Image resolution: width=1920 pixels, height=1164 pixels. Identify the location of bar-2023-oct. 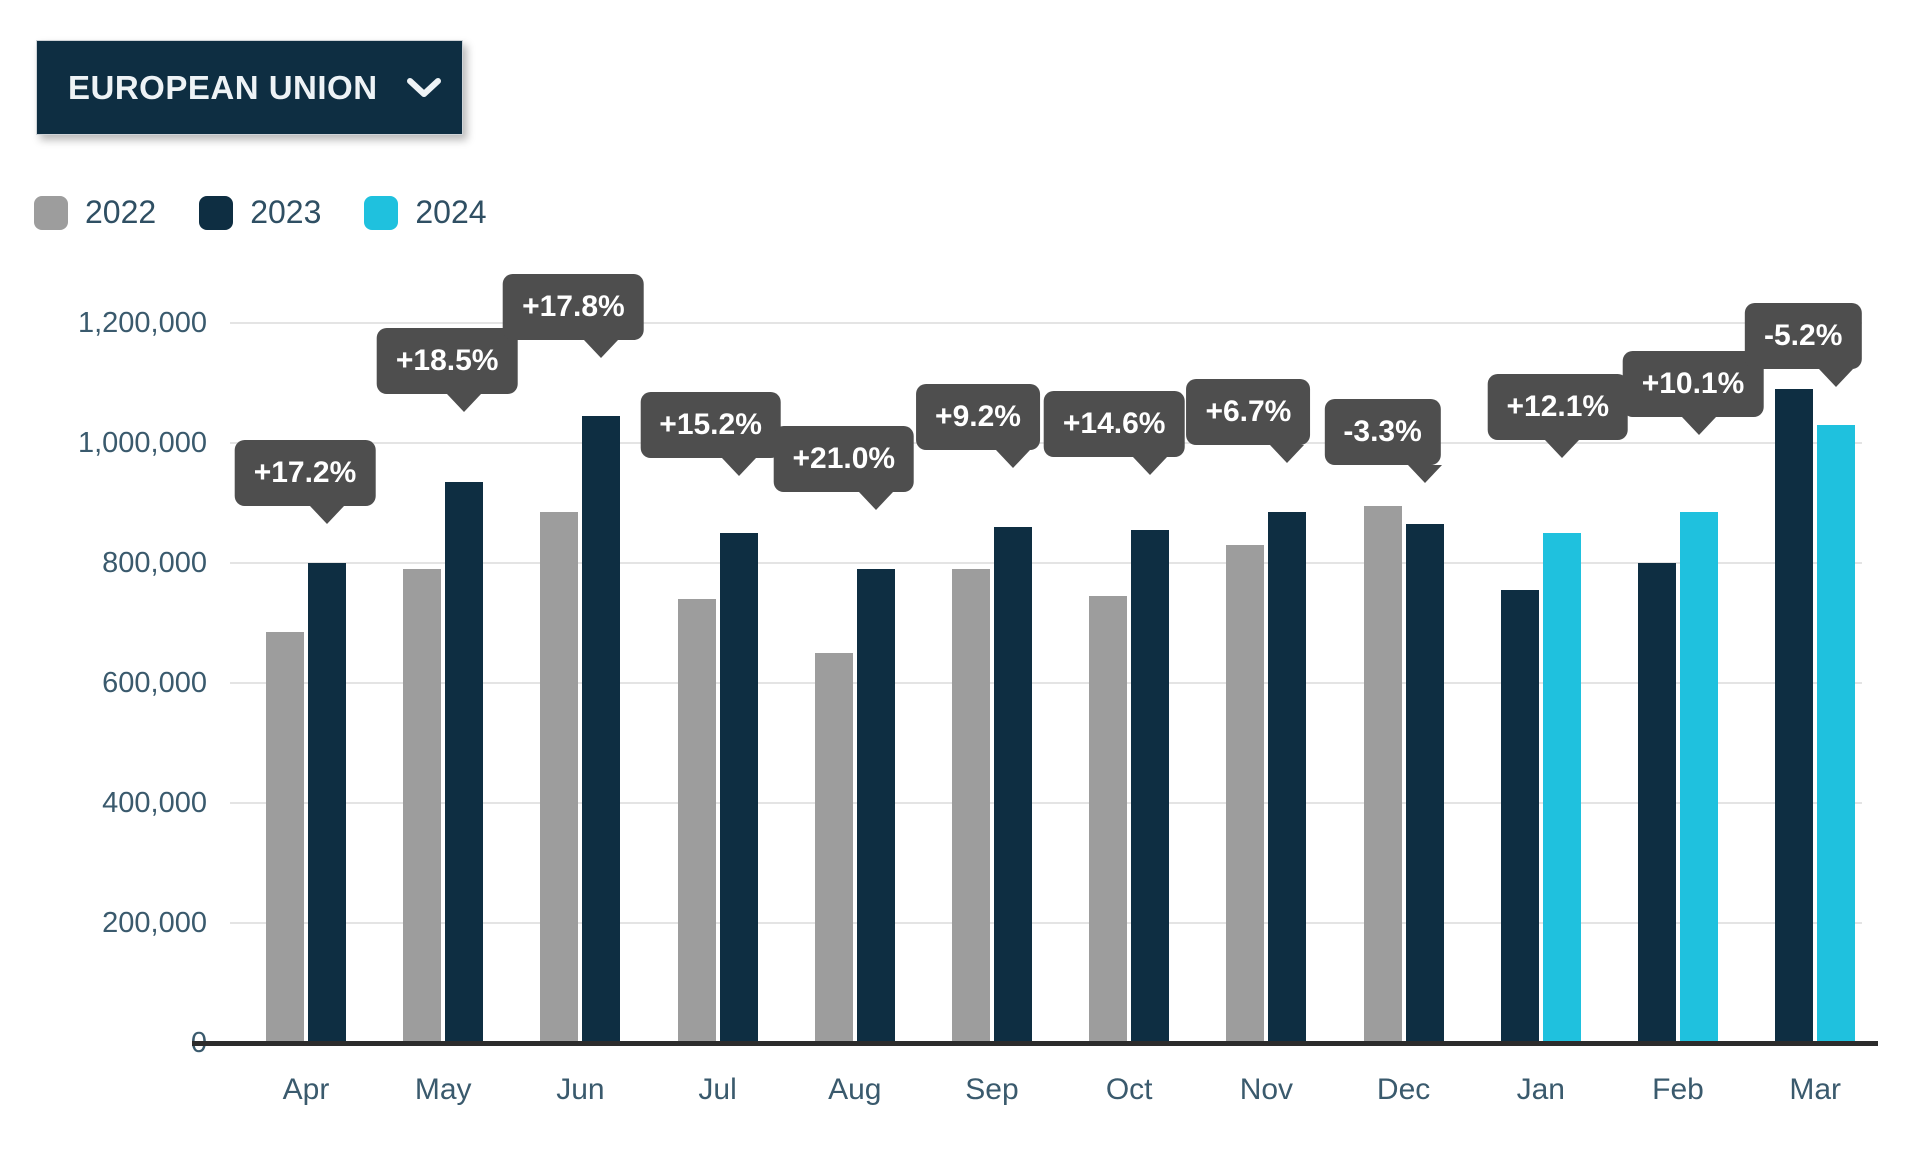
(1150, 786).